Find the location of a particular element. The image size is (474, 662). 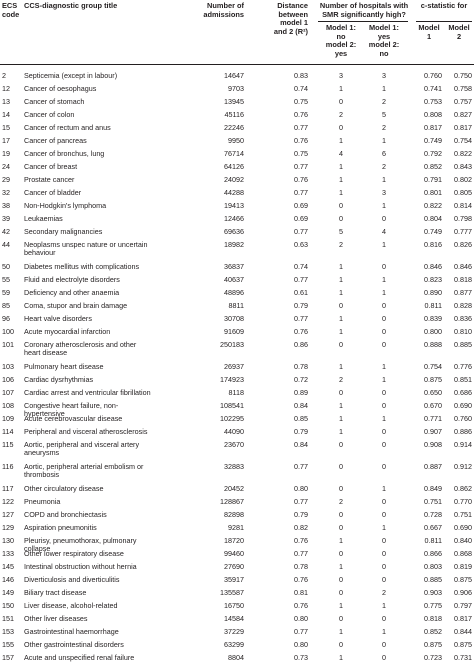

cell-model1: 0.839 is located at coordinates (433, 318).